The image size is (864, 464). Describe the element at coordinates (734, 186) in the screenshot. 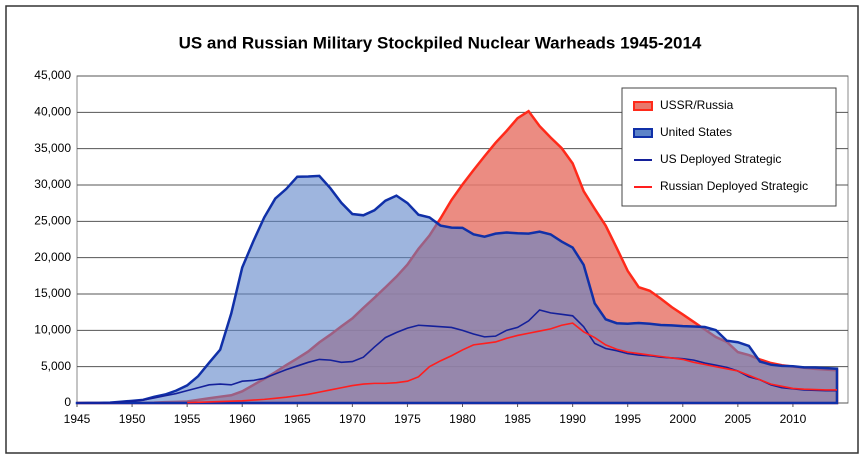

I see `legend-label: Russian Deployed Strategic` at that location.